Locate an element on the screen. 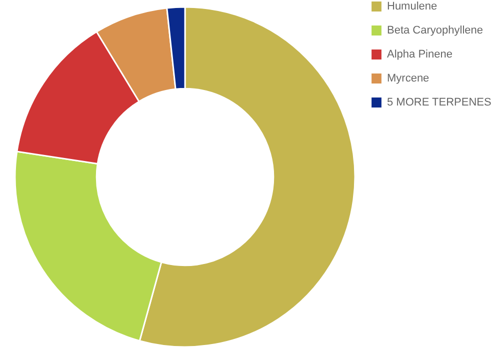 The width and height of the screenshot is (500, 360). legend-label: Beta Caryophyllene is located at coordinates (435, 30).